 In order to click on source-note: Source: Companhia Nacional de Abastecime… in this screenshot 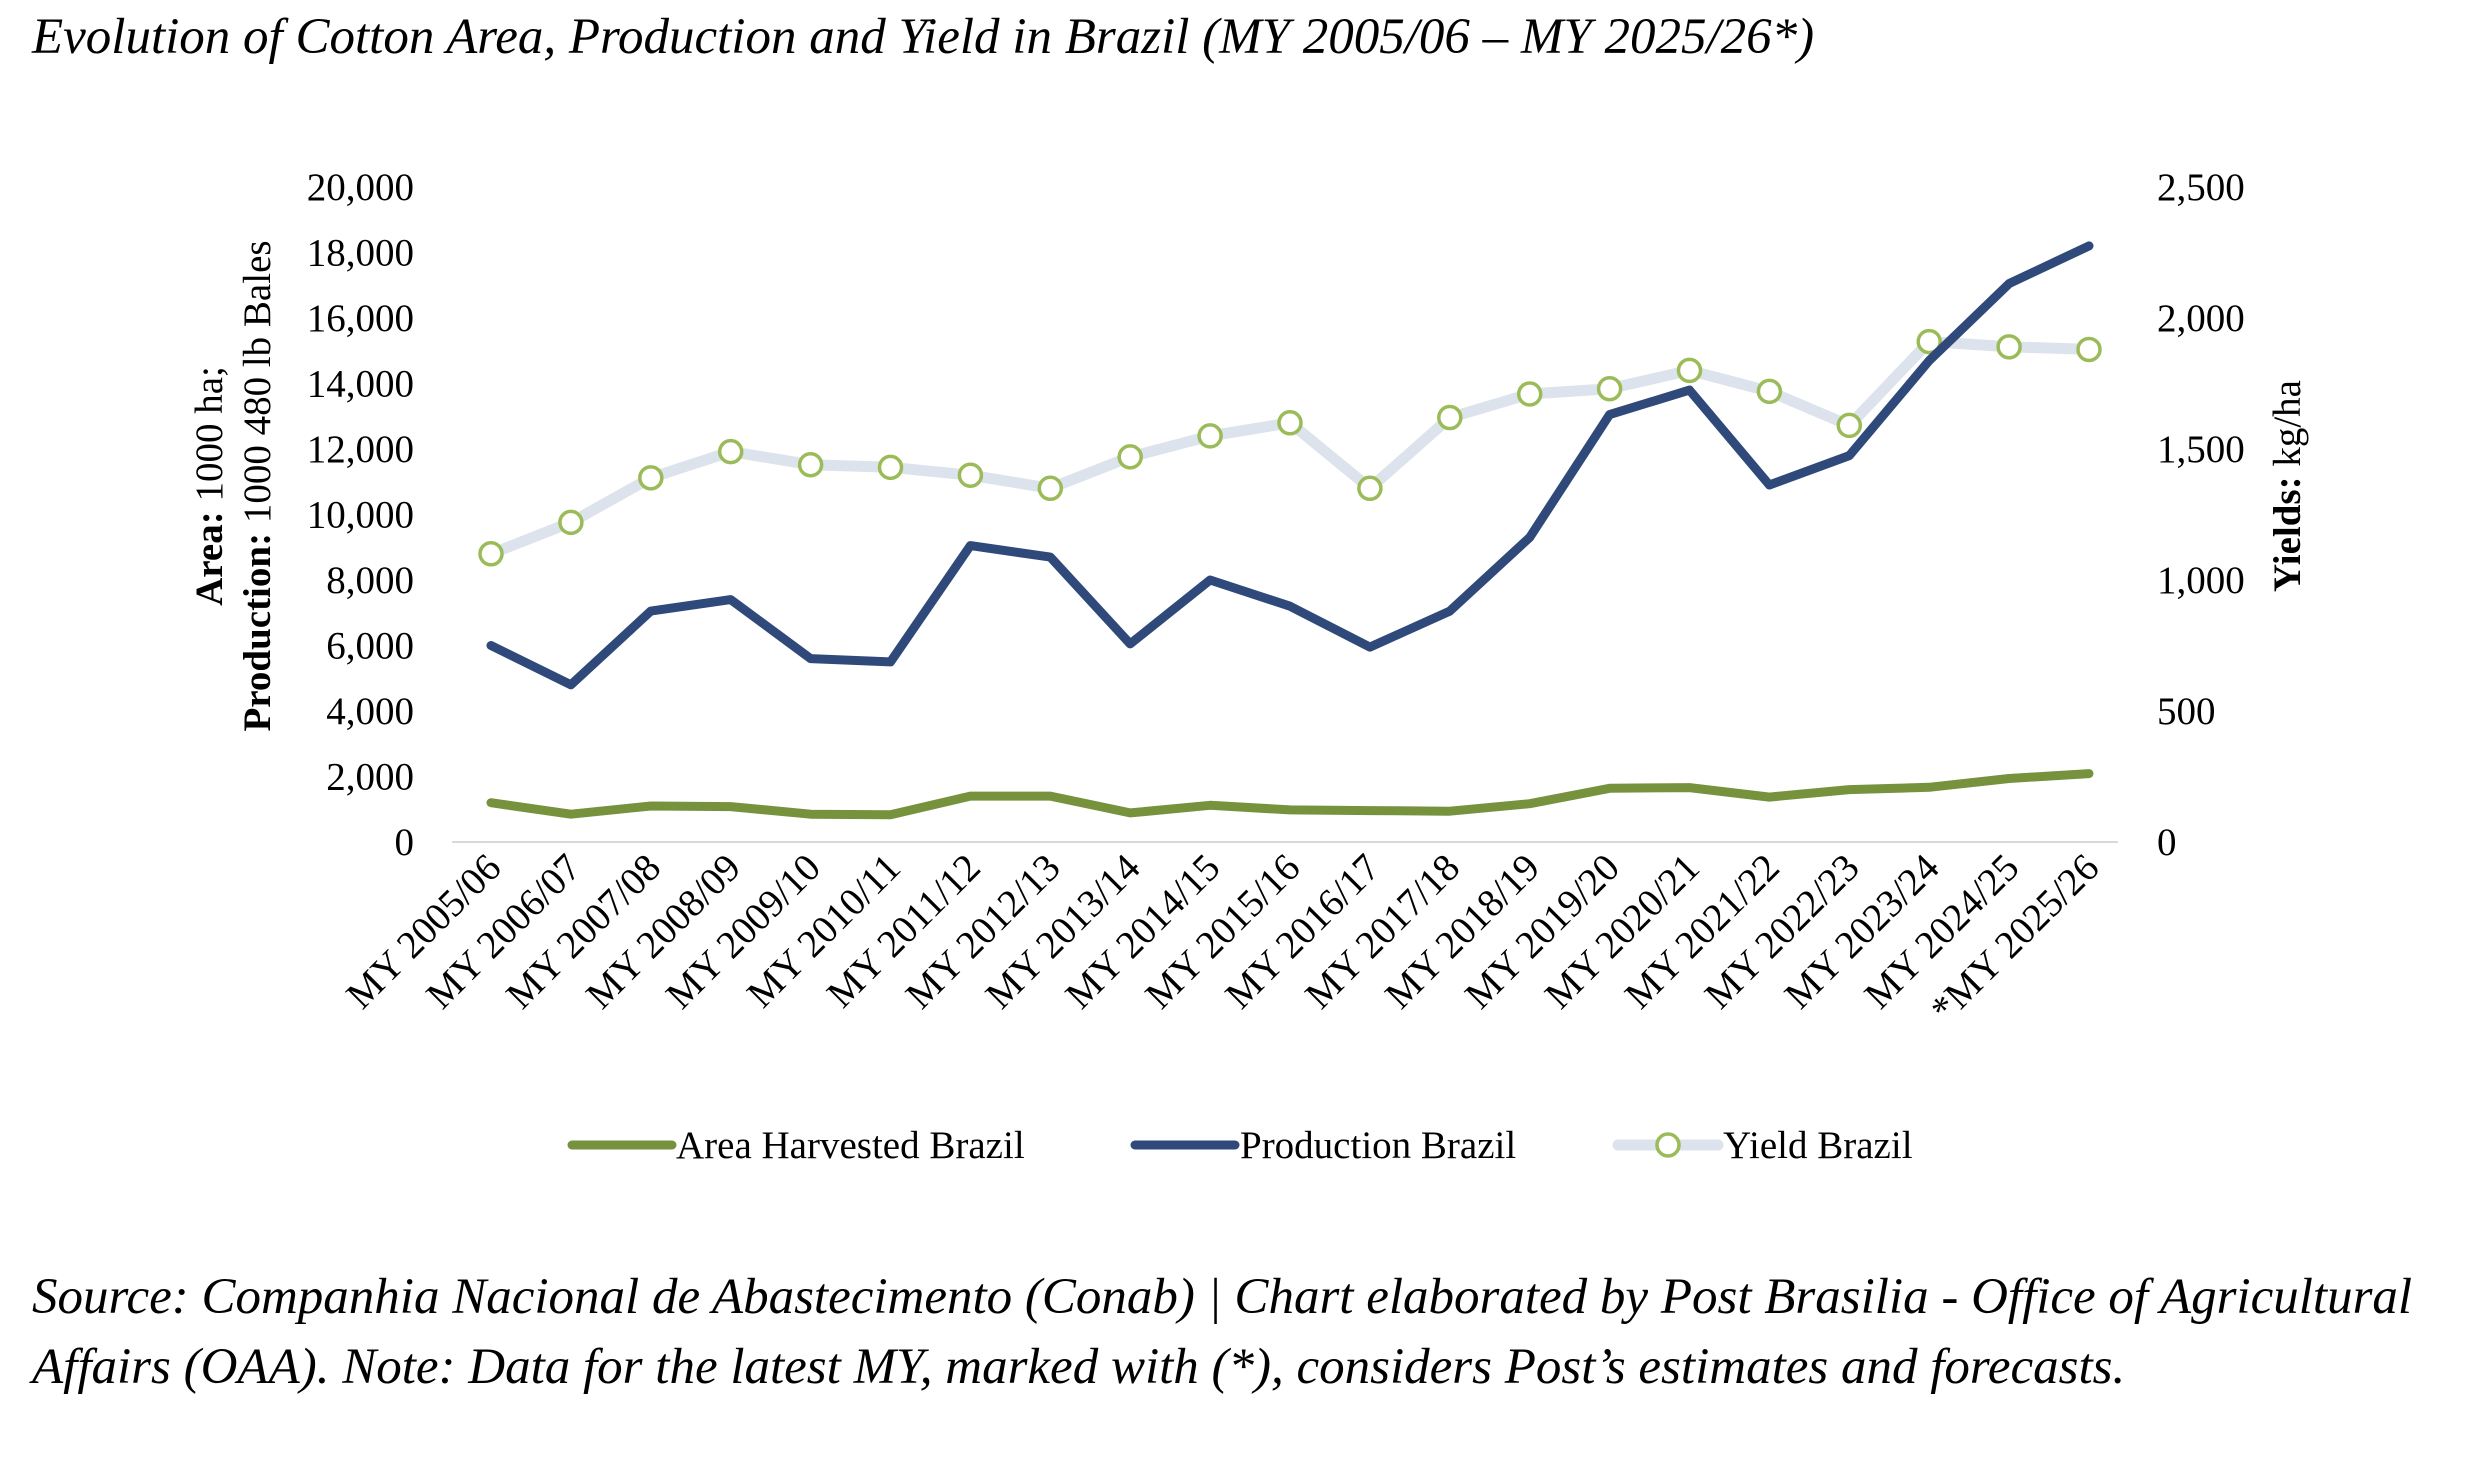, I will do `click(1222, 1332)`.